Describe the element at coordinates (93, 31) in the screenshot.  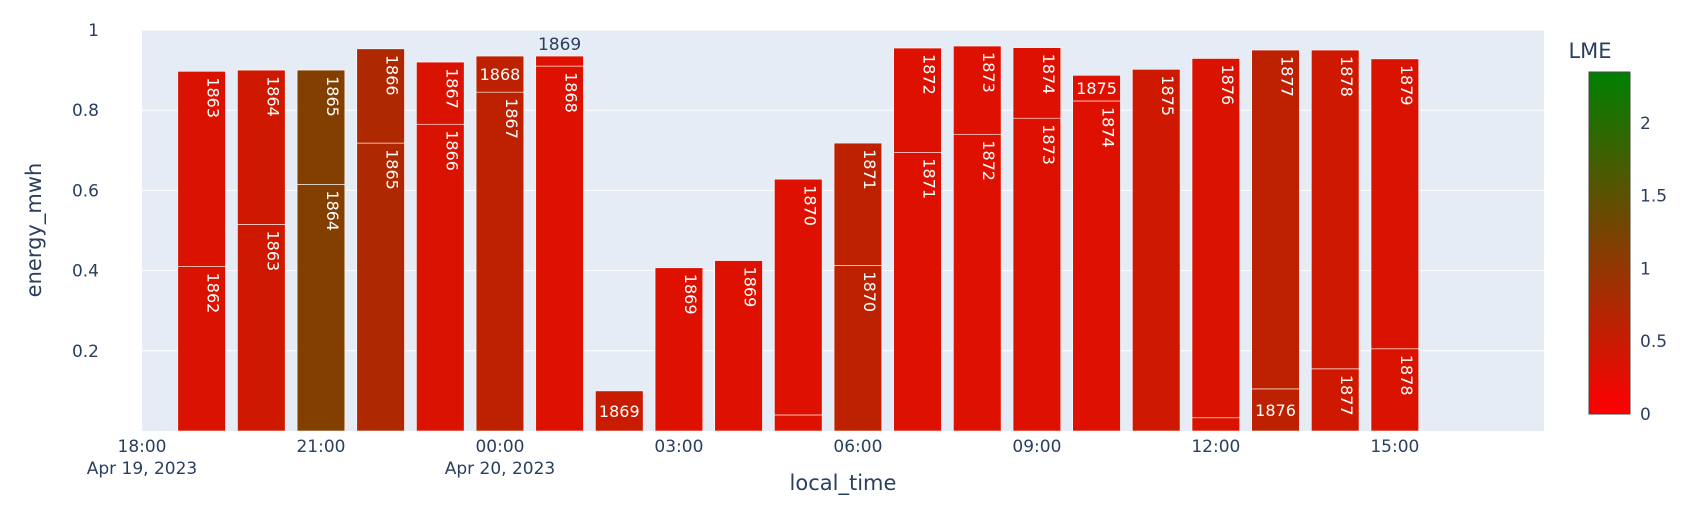
I see `y-tick-label: 1` at that location.